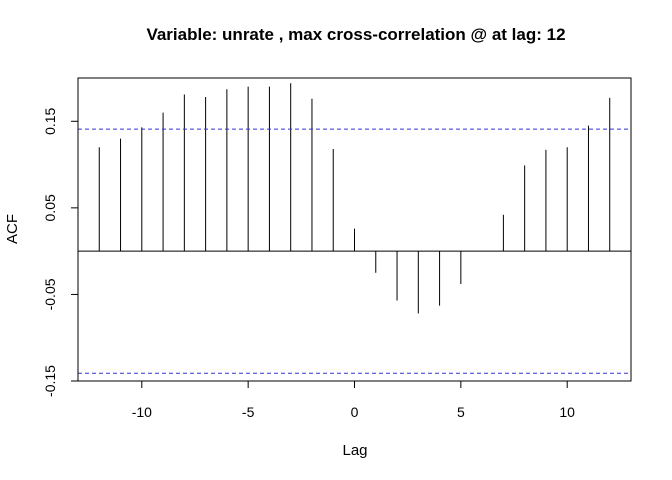 The width and height of the screenshot is (672, 480). Describe the element at coordinates (50, 207) in the screenshot. I see `y-tick-label: 0.05` at that location.